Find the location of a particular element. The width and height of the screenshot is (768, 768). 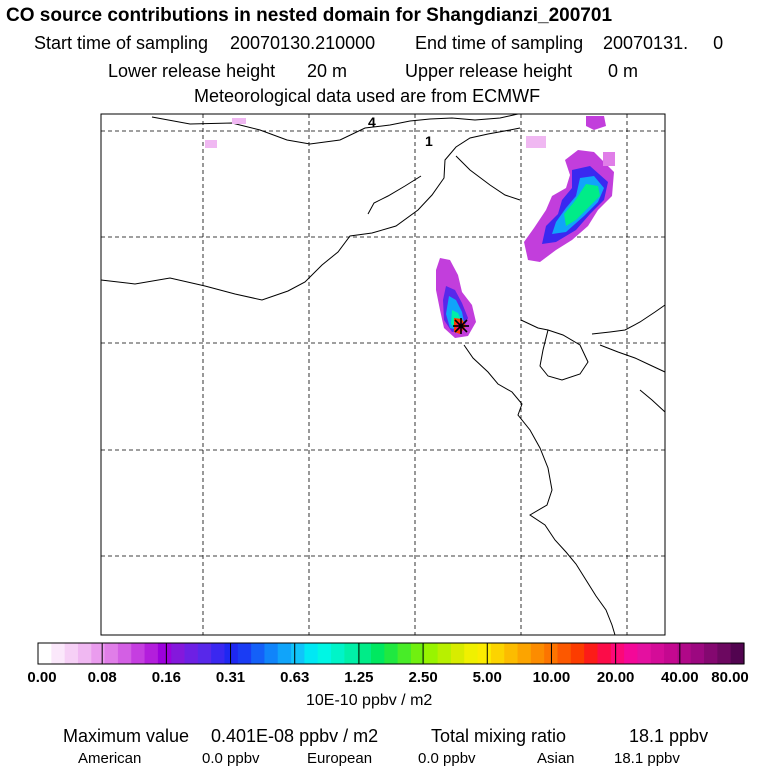

colorbar-tick-label: 10.00 is located at coordinates (551, 677).